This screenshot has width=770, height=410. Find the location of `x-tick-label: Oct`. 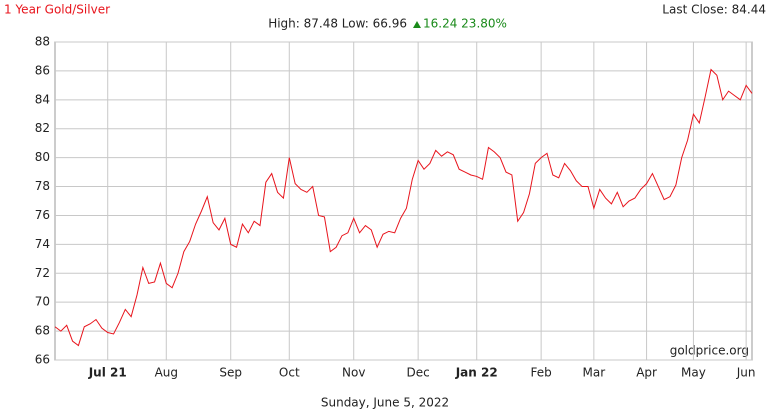

x-tick-label: Oct is located at coordinates (289, 373).